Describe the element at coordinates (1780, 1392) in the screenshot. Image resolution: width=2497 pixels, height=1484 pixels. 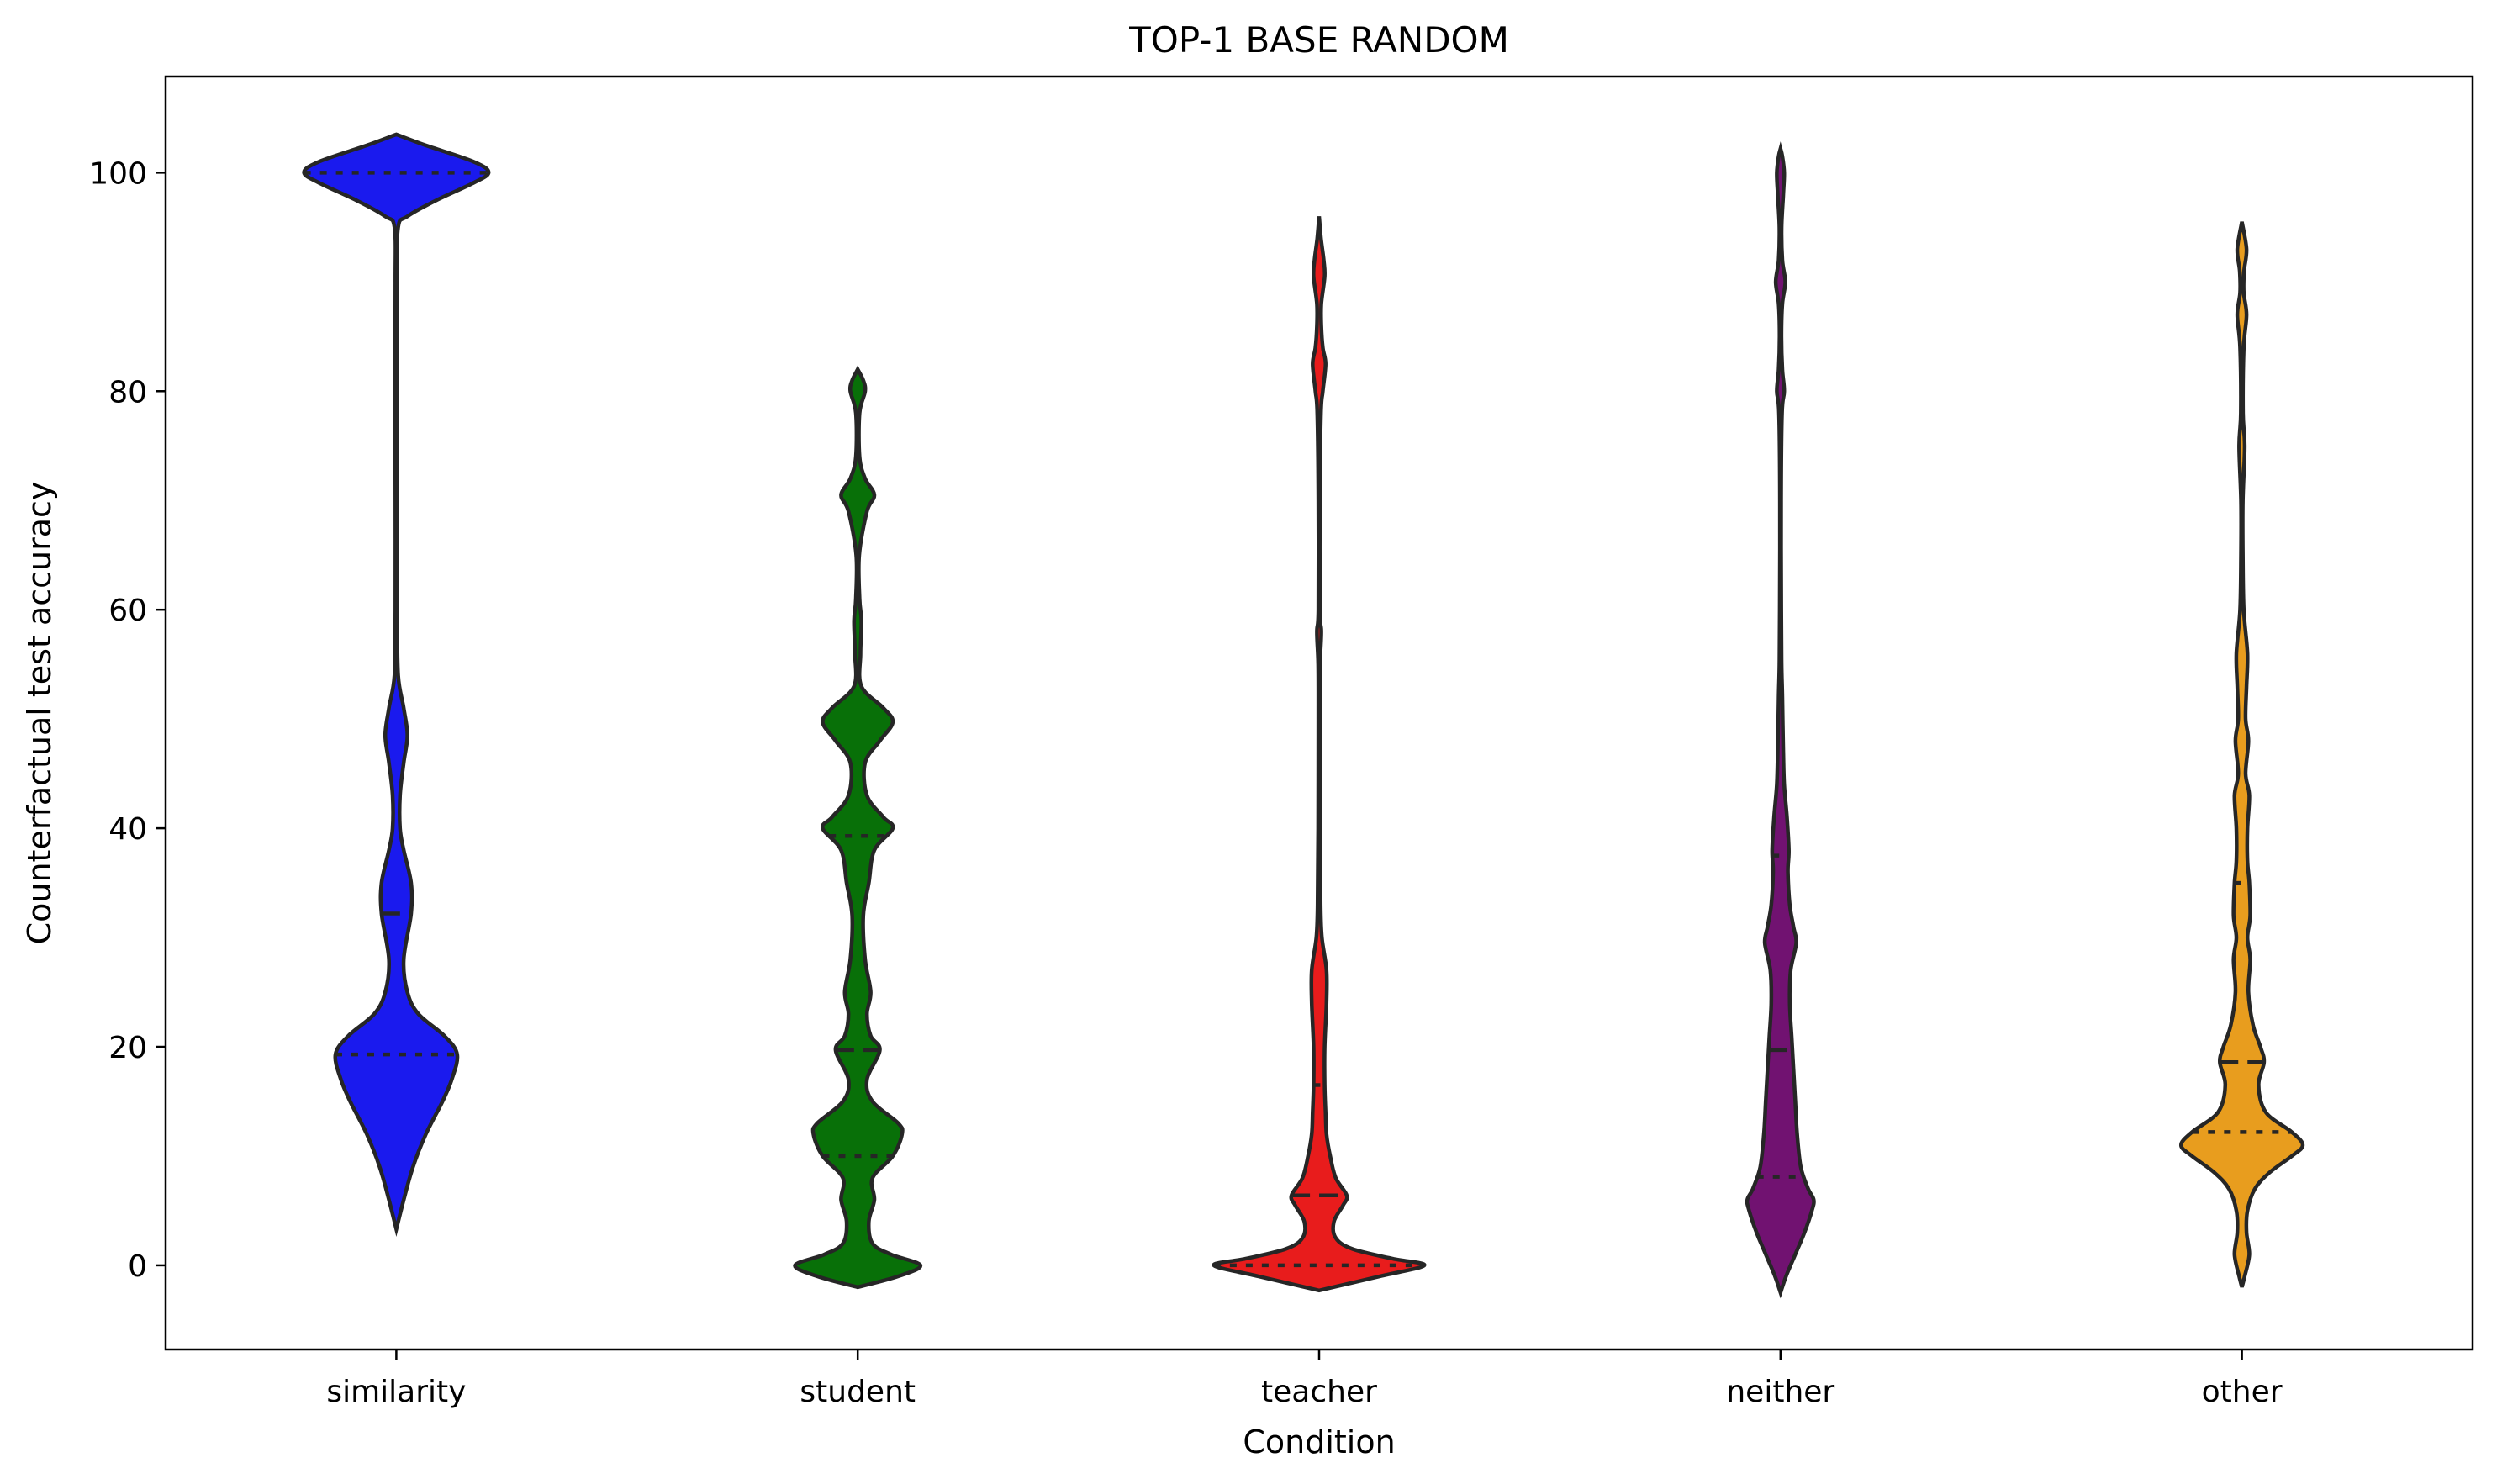
I see `x-tick-label-neither: neither` at that location.